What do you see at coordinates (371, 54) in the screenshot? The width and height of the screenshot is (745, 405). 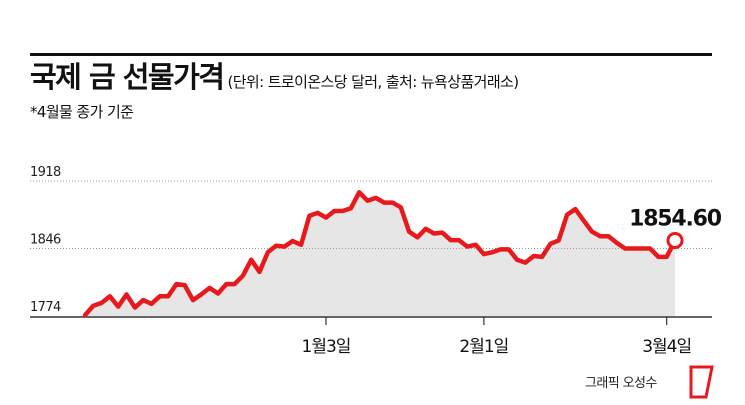 I see `top-rule` at bounding box center [371, 54].